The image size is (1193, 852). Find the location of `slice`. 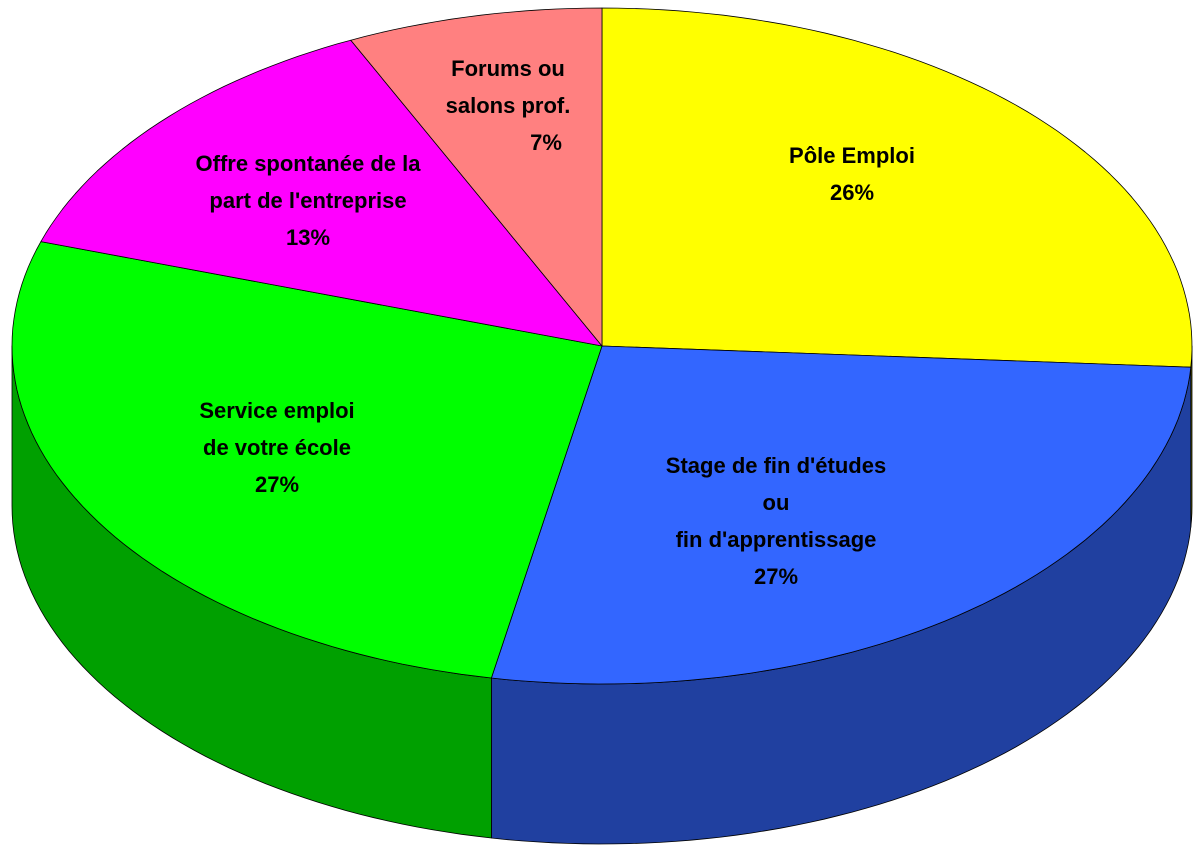

slice is located at coordinates (476, 177).